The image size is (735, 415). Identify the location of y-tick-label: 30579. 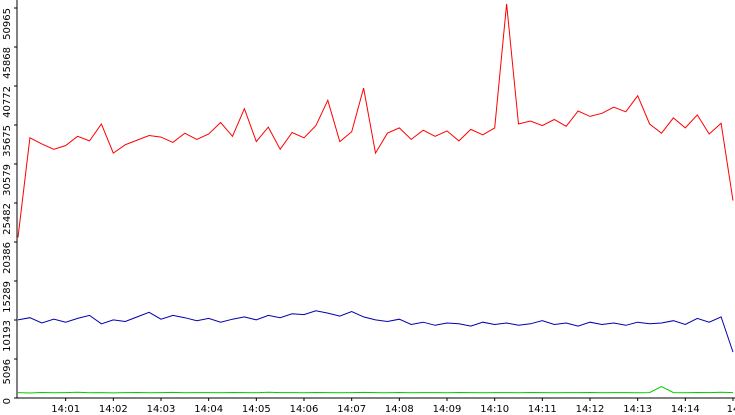
(7, 180).